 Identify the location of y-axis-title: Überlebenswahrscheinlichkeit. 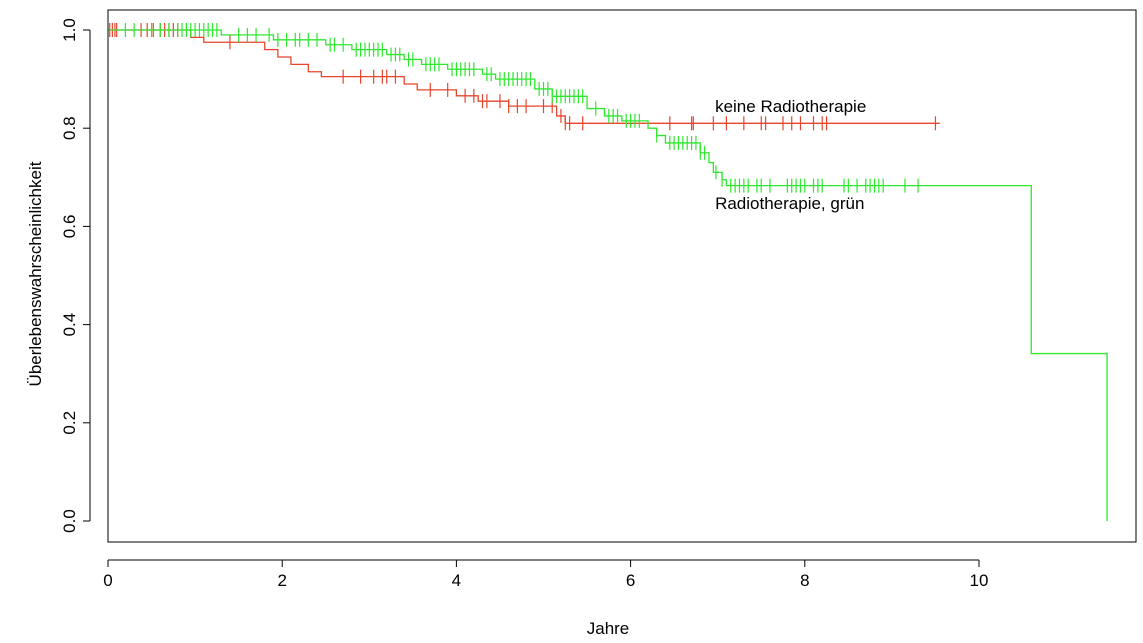
(35, 273).